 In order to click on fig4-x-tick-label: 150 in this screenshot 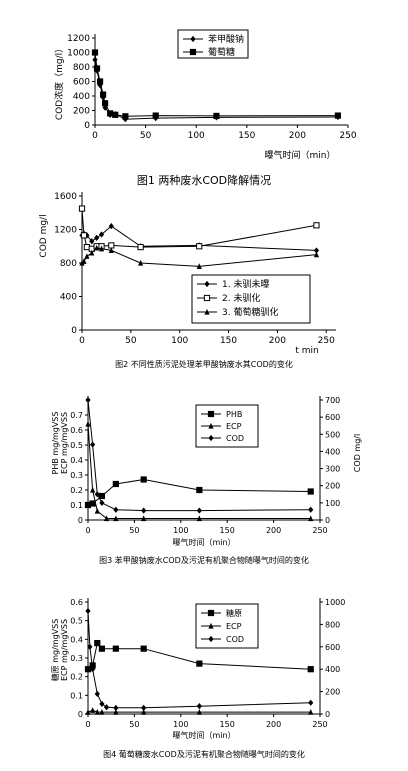, I will do `click(227, 724)`.